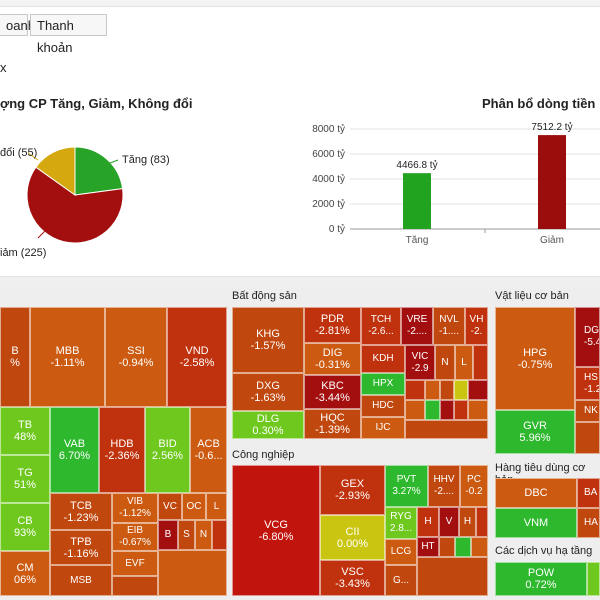 This screenshot has width=600, height=600. What do you see at coordinates (300, 281) in the screenshot?
I see `section-separator` at bounding box center [300, 281].